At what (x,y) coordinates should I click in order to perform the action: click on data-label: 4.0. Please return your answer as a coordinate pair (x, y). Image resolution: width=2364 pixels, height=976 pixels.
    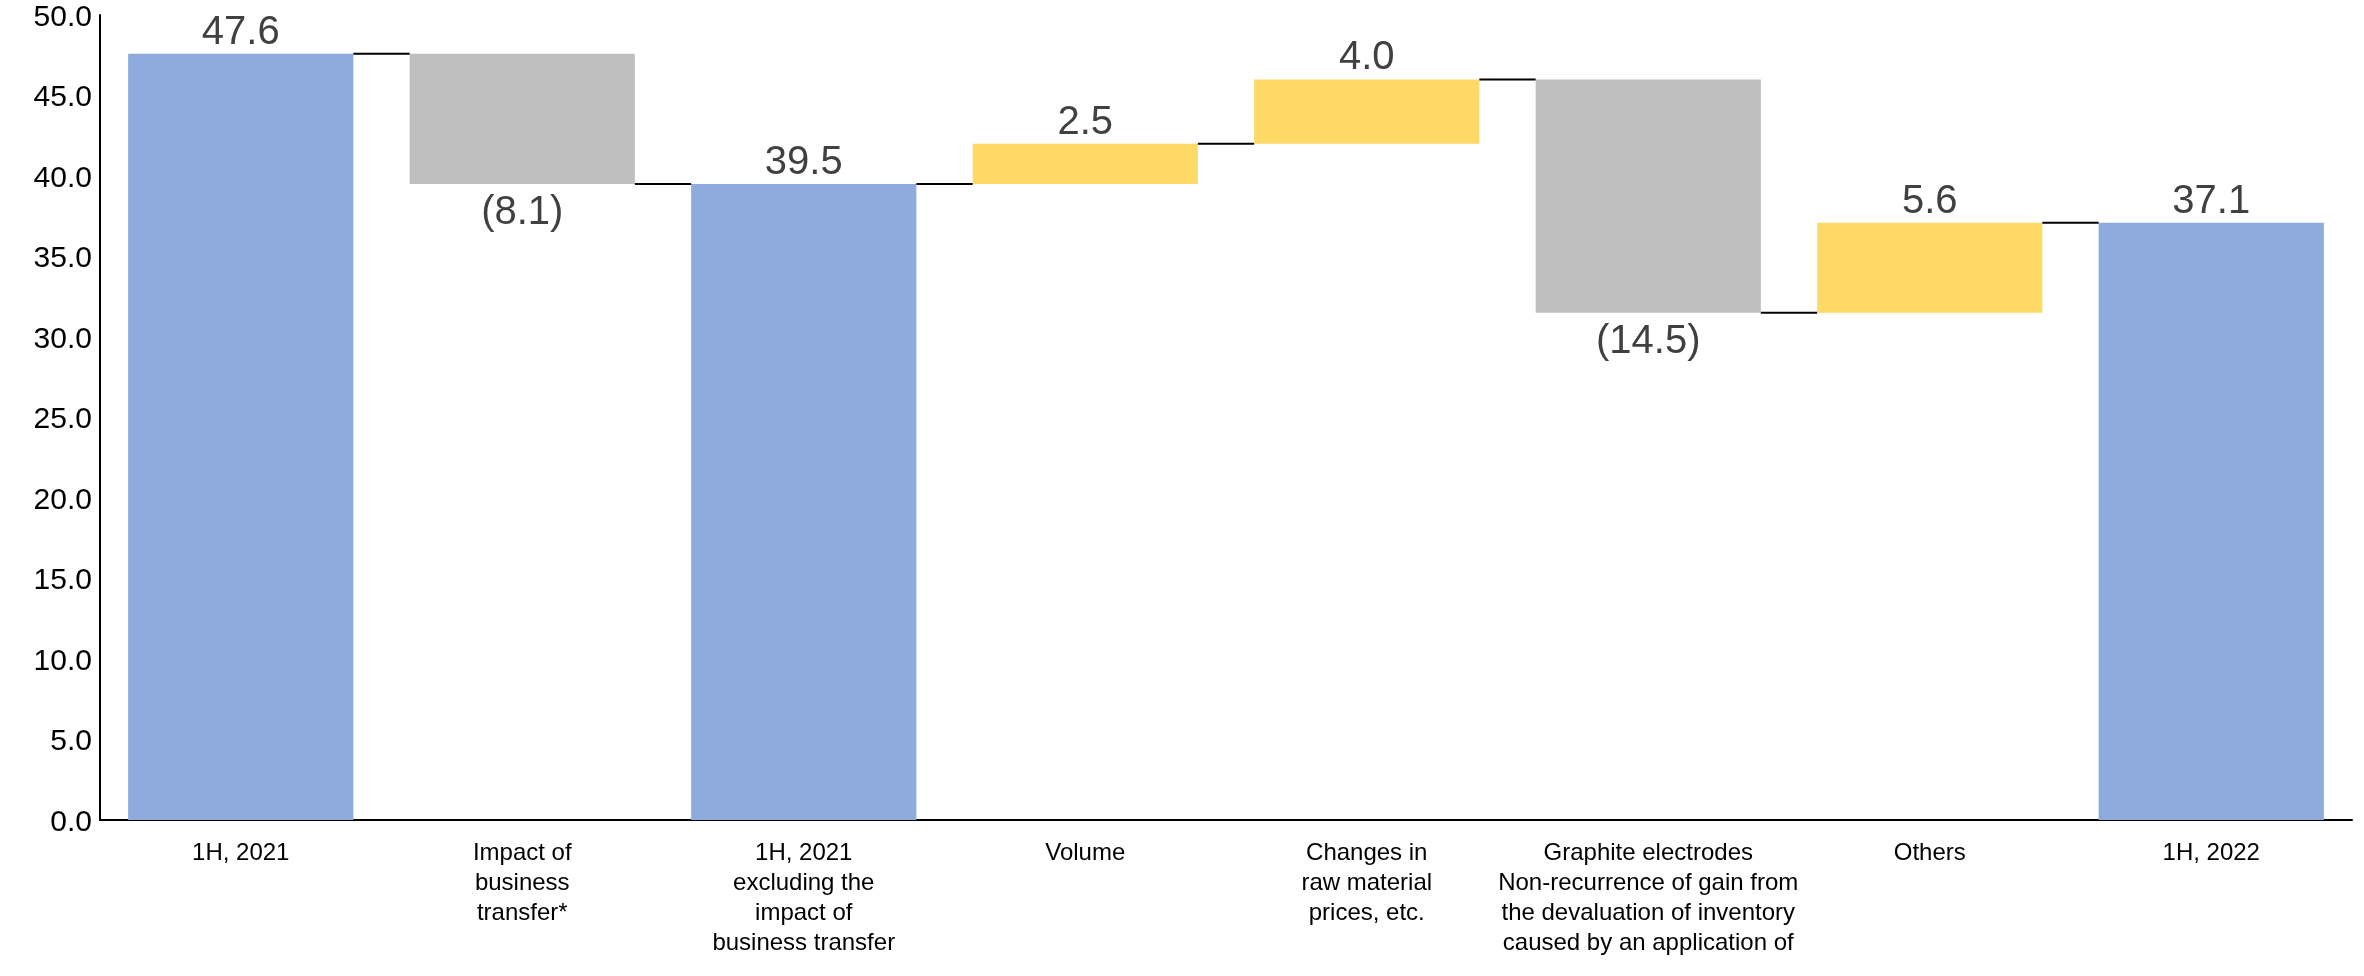
    Looking at the image, I should click on (1366, 55).